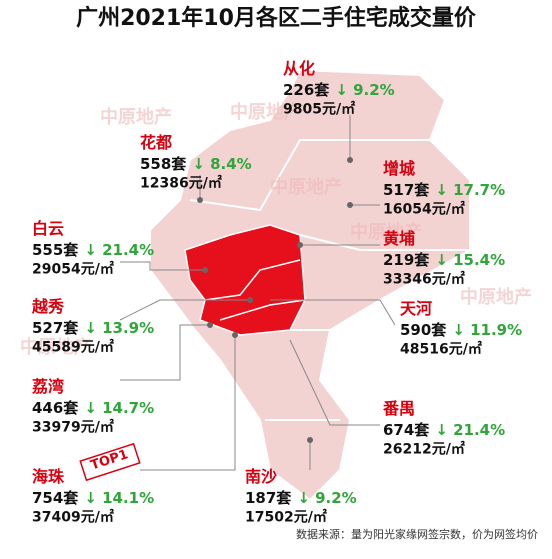 This screenshot has height=559, width=552. Describe the element at coordinates (399, 238) in the screenshot. I see `district-name: 黄埔` at that location.